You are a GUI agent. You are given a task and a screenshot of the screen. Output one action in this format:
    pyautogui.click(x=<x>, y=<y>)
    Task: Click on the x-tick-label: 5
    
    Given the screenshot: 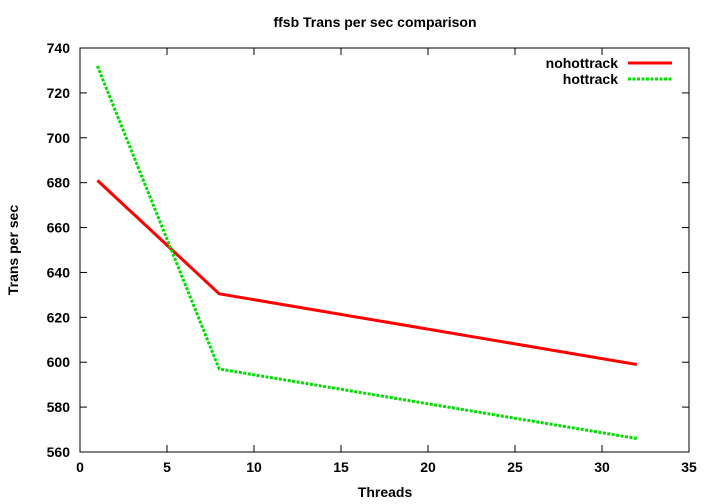 What is the action you would take?
    pyautogui.click(x=167, y=467)
    